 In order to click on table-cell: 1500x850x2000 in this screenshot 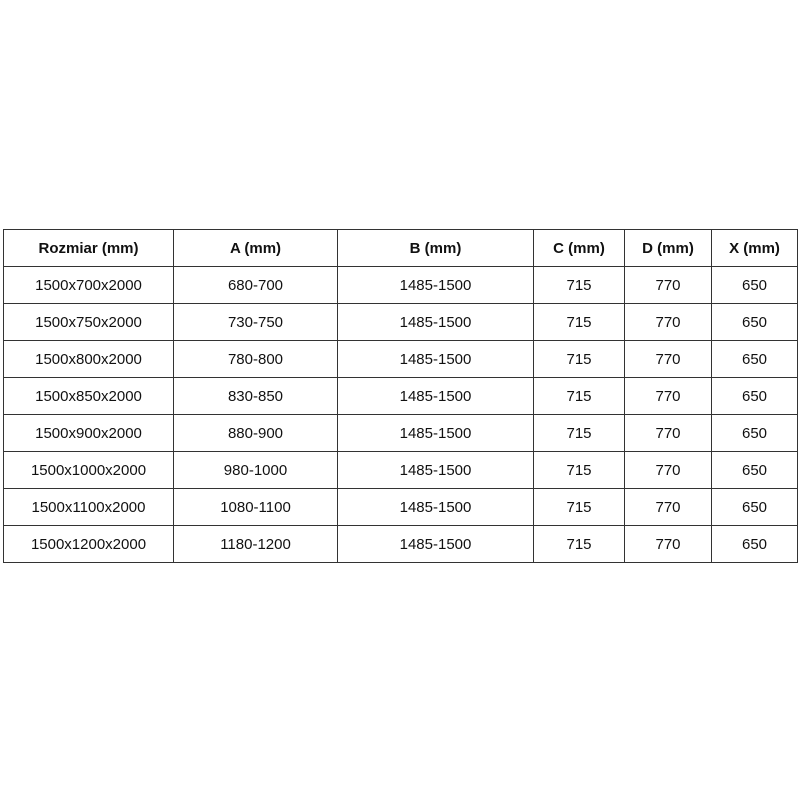, I will do `click(88, 396)`.